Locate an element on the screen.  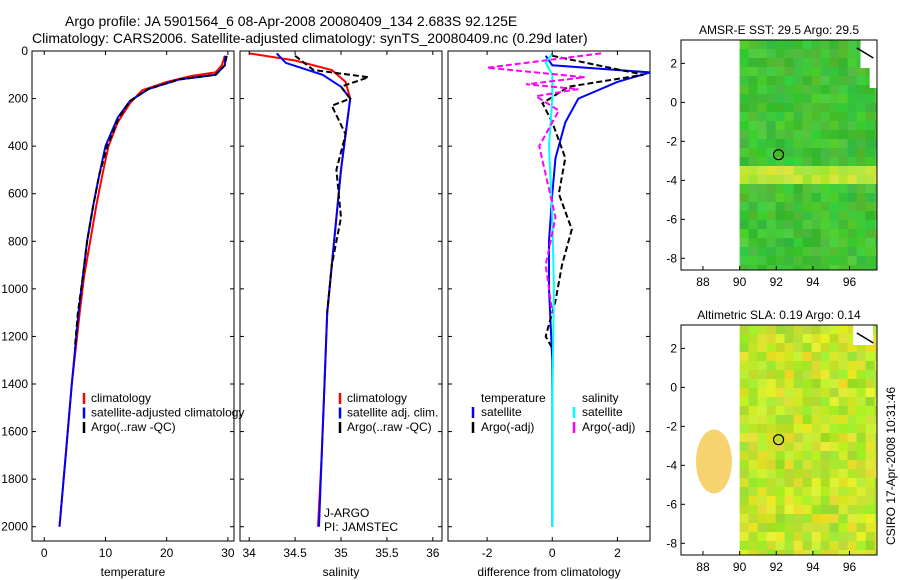
difference-profile-xtick-label: -2 is located at coordinates (487, 553).